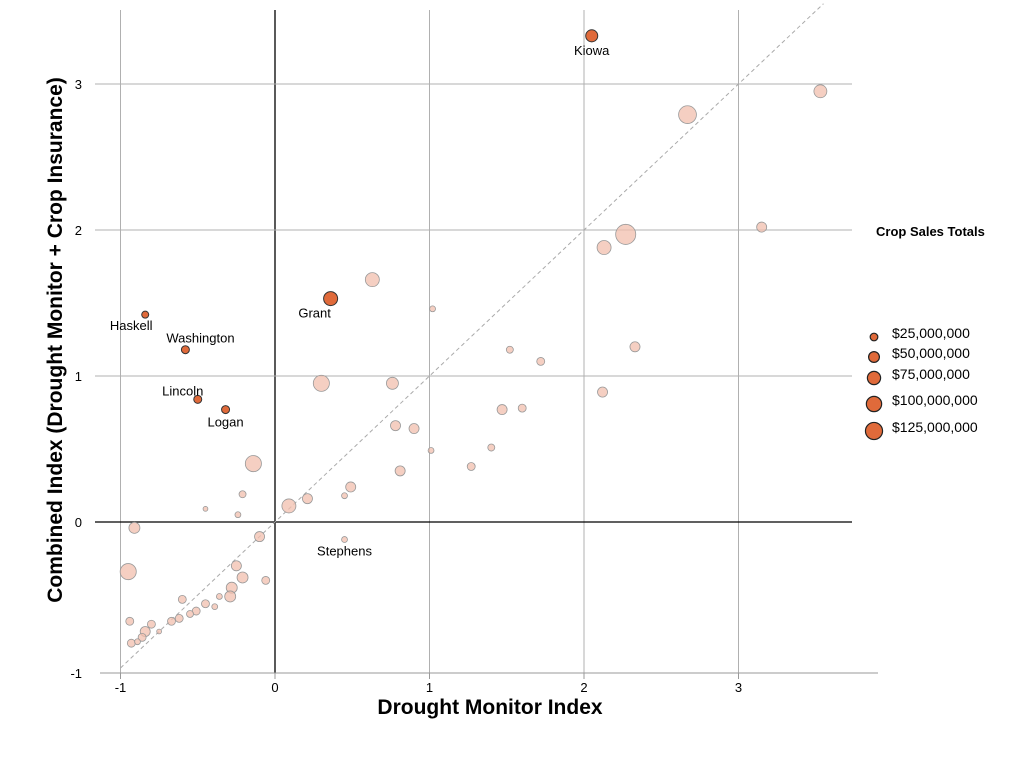 The width and height of the screenshot is (1036, 762). Describe the element at coordinates (76, 673) in the screenshot. I see `y-tick-label: -1` at that location.